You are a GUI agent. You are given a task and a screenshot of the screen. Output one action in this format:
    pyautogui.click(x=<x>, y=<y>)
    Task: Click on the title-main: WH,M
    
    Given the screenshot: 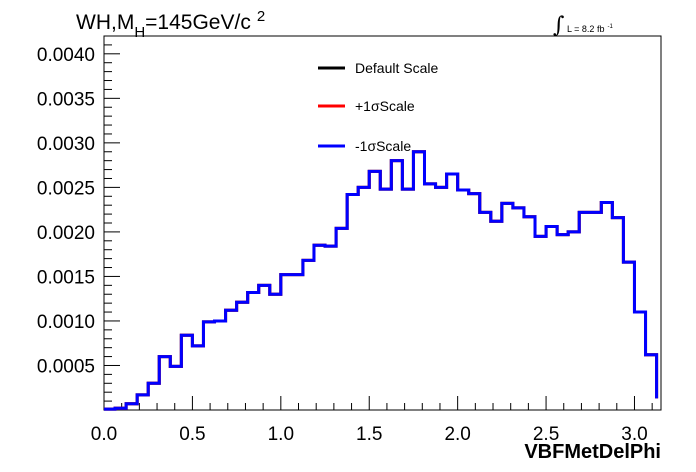 What is the action you would take?
    pyautogui.click(x=105, y=22)
    